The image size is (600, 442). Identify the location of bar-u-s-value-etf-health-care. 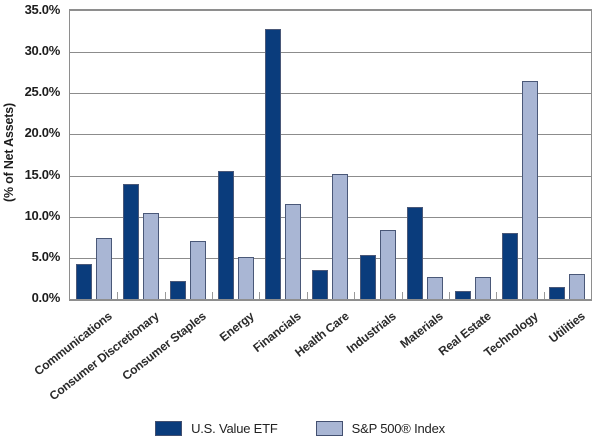
(320, 284).